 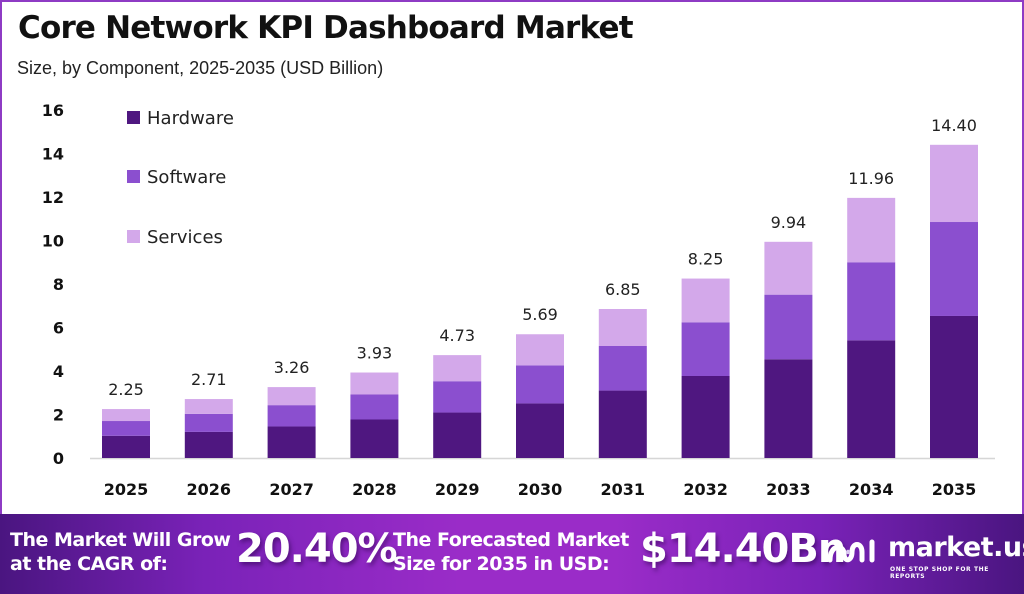 What do you see at coordinates (291, 442) in the screenshot?
I see `bar-segment-hardware-2027` at bounding box center [291, 442].